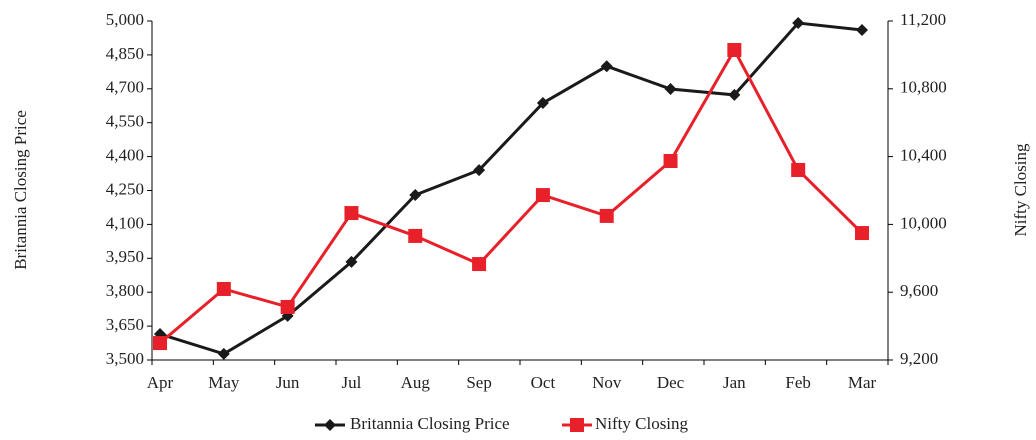 Image resolution: width=1036 pixels, height=440 pixels. I want to click on y-tick-label: 5,000, so click(125, 19).